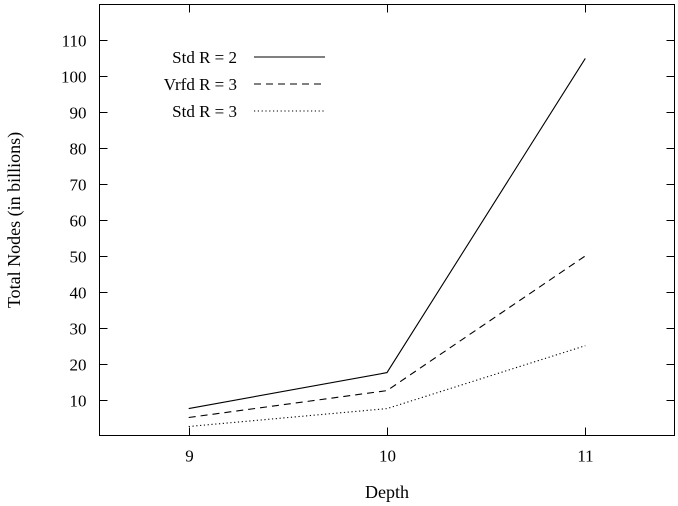 This screenshot has height=506, width=678. I want to click on y-tick-label: 30, so click(78, 329).